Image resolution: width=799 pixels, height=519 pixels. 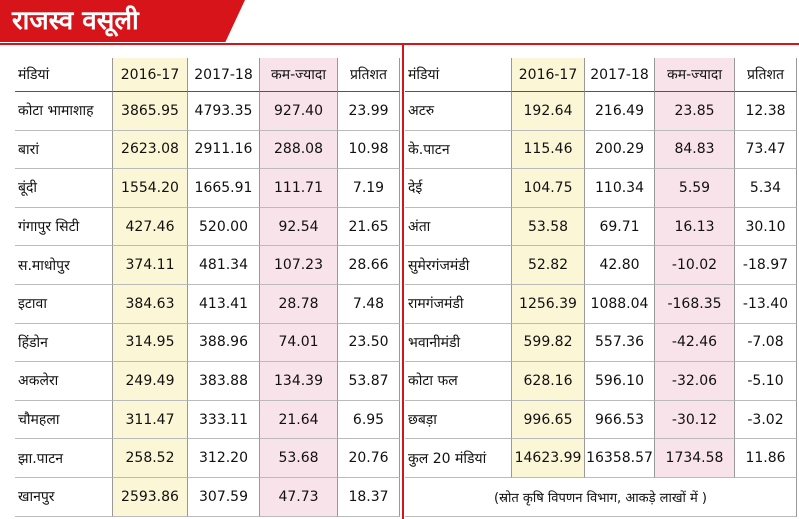 I want to click on table-cell: 111.71, so click(x=299, y=188).